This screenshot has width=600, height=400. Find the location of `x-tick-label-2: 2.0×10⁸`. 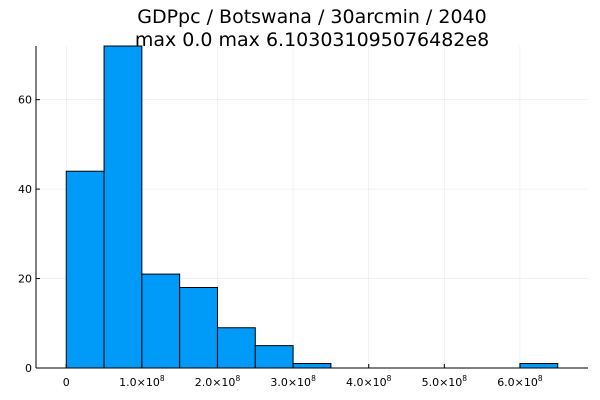

x-tick-label-2: 2.0×10⁸ is located at coordinates (218, 381).